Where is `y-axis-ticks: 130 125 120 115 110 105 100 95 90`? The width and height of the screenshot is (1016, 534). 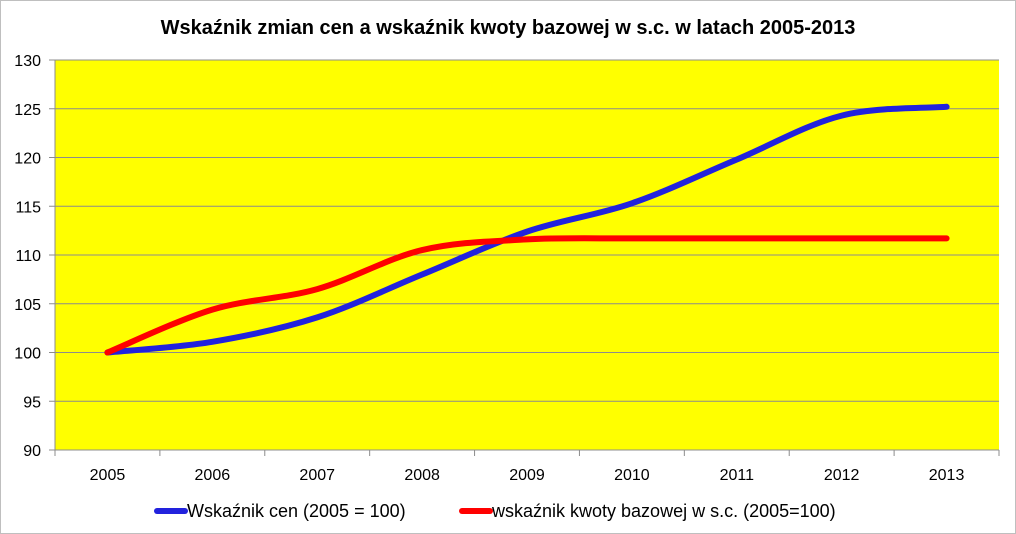 y-axis-ticks: 130 125 120 115 110 105 100 95 90 is located at coordinates (27, 256).